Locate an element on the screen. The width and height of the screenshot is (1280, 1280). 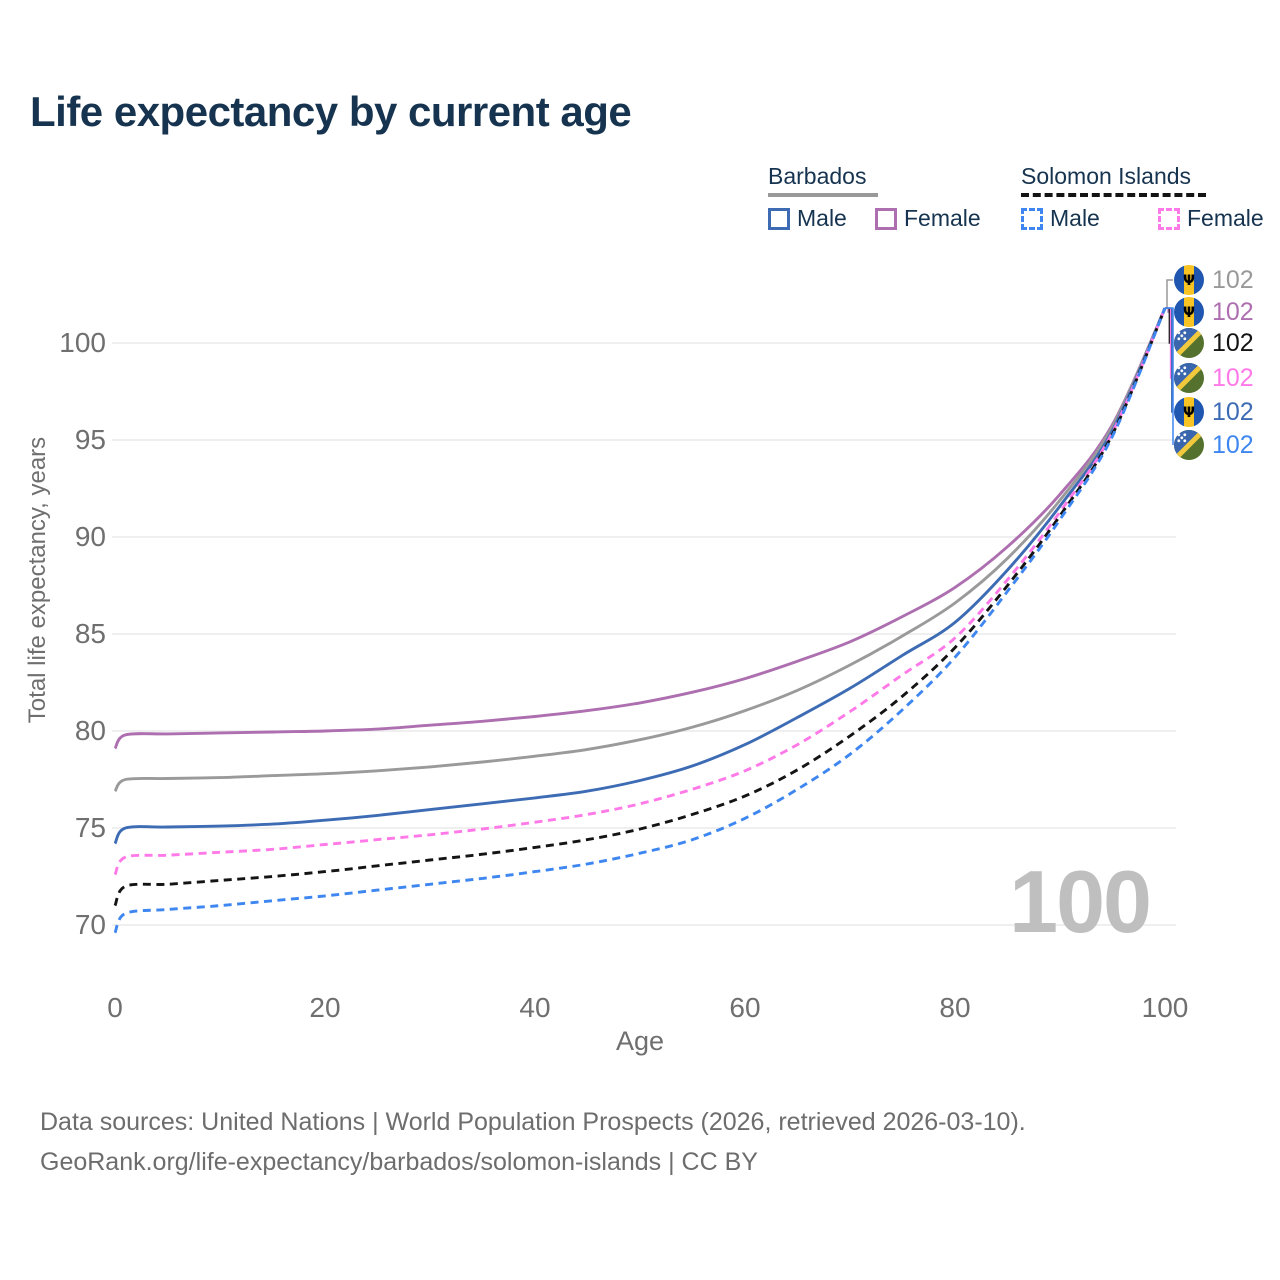
legend-item-barbados-male: Male is located at coordinates (807, 218).